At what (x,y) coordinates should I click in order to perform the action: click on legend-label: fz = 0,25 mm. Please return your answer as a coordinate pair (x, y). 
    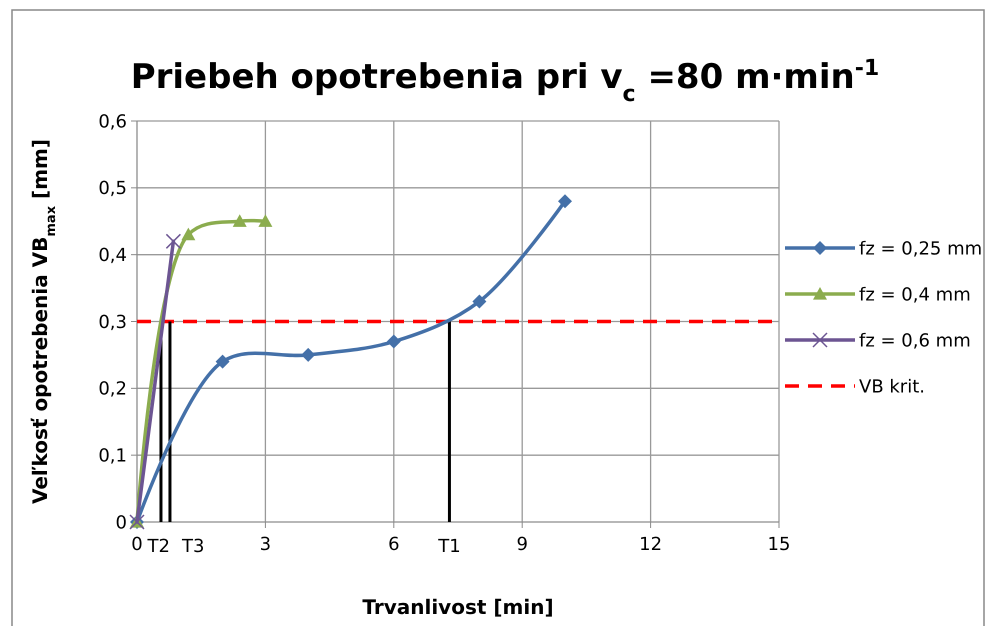
    Looking at the image, I should click on (920, 249).